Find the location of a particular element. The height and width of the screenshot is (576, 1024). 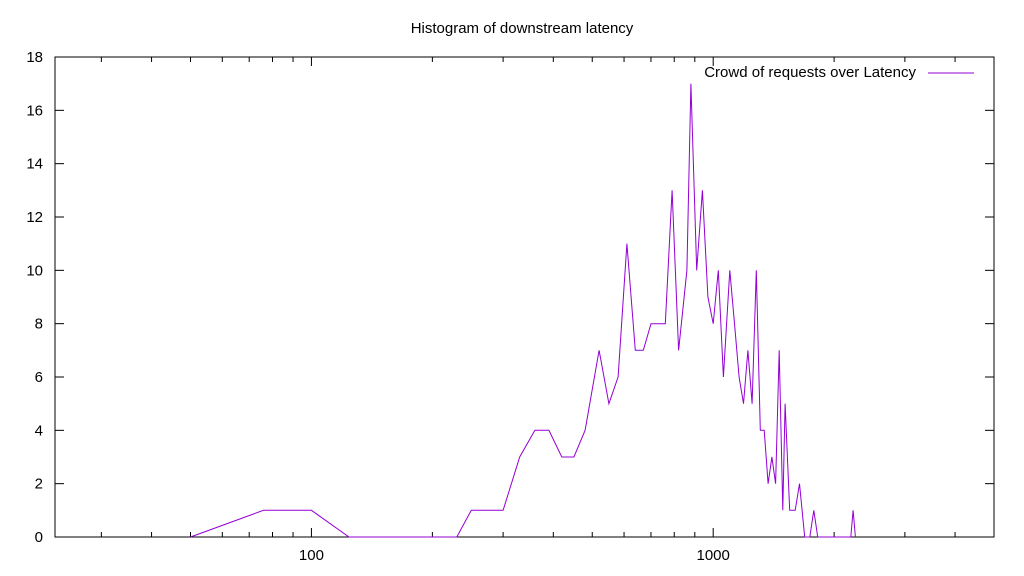

legend-label: Crowd of requests over Latency is located at coordinates (810, 72).